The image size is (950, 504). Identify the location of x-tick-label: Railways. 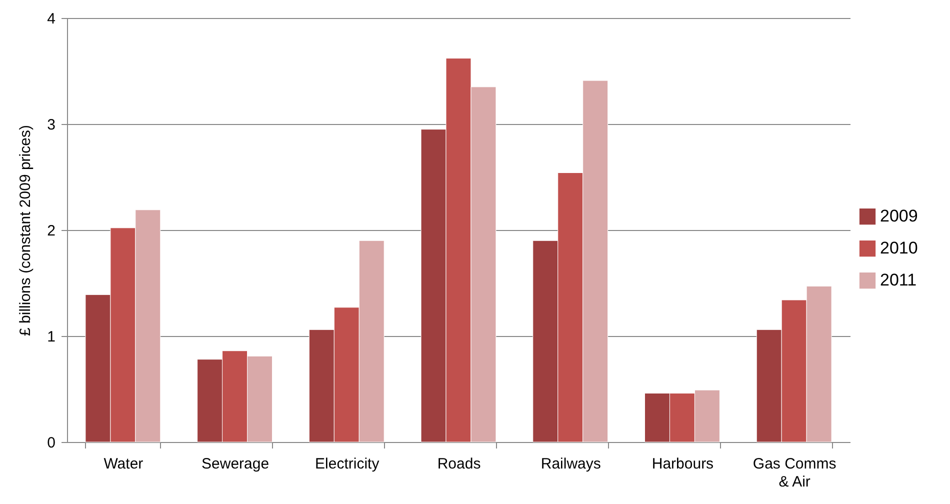
(570, 464).